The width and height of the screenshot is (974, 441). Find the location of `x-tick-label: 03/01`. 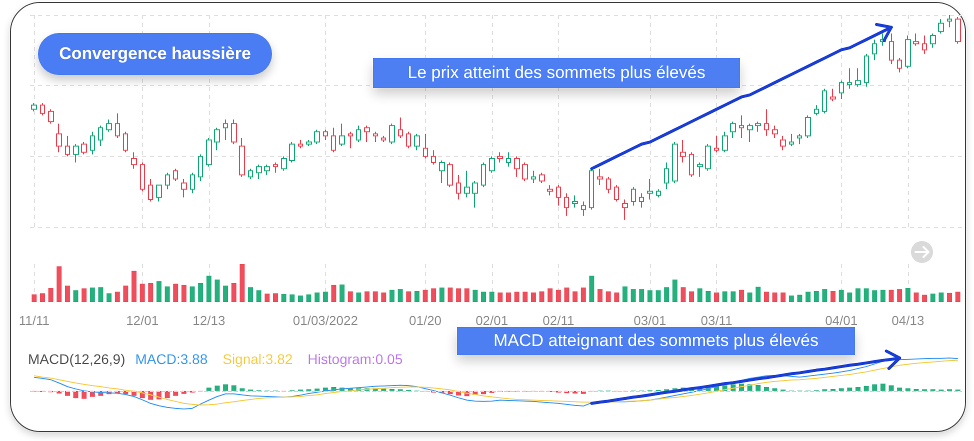

x-tick-label: 03/01 is located at coordinates (650, 320).